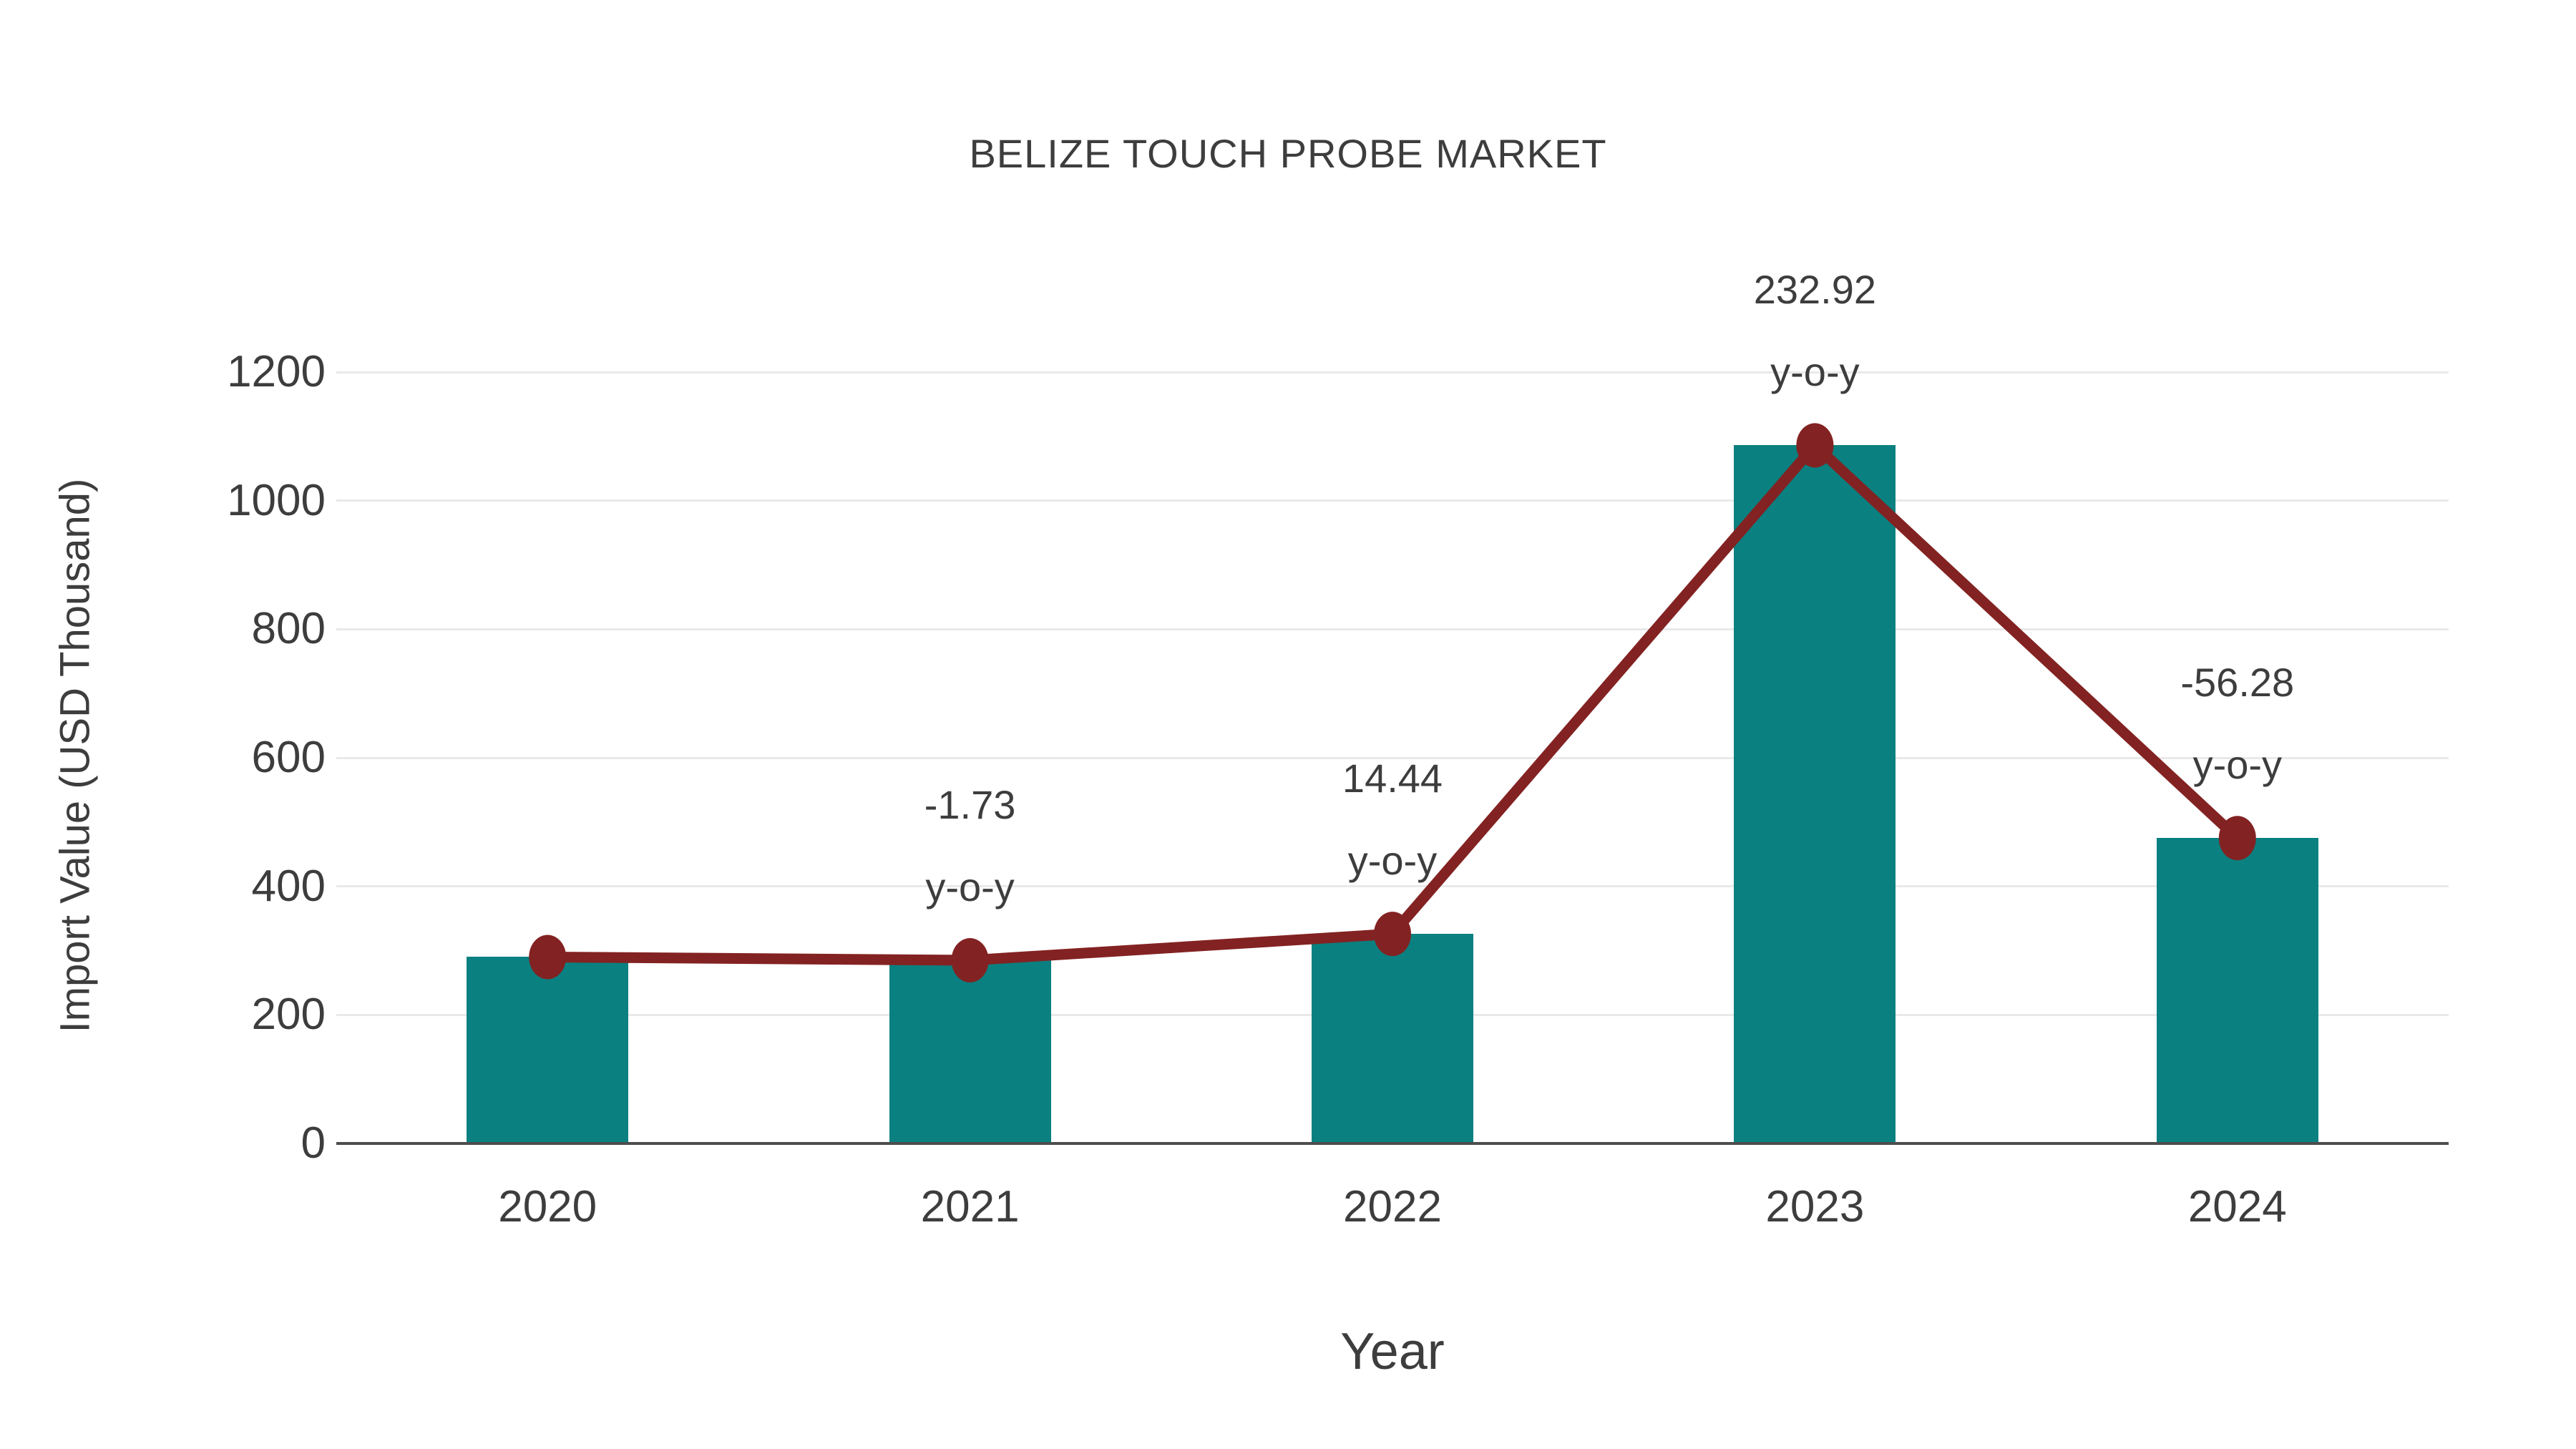 This screenshot has width=2576, height=1449. What do you see at coordinates (1392, 1143) in the screenshot?
I see `x-axis-line` at bounding box center [1392, 1143].